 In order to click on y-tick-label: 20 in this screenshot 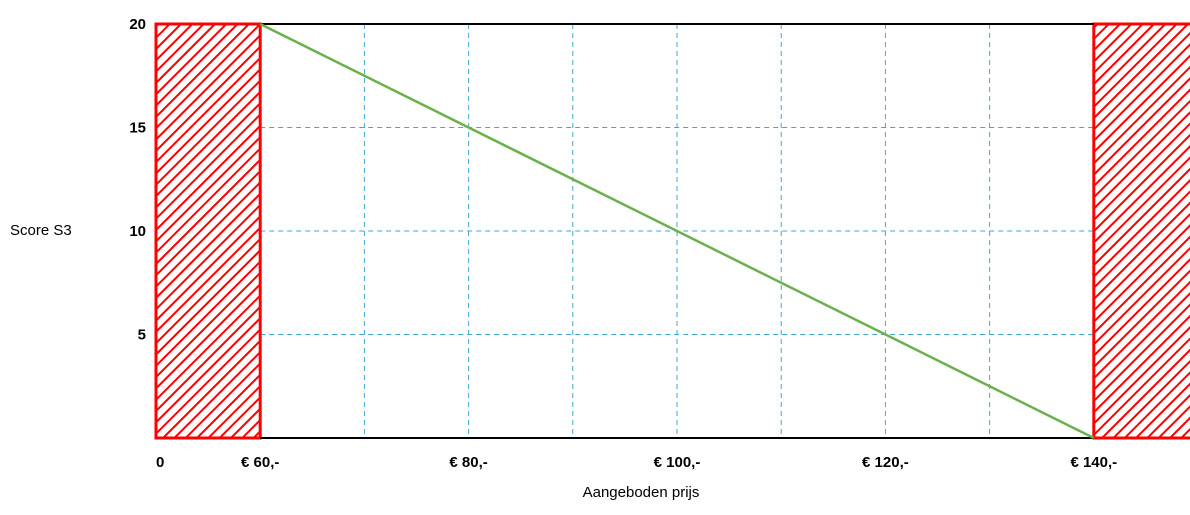, I will do `click(137, 24)`.